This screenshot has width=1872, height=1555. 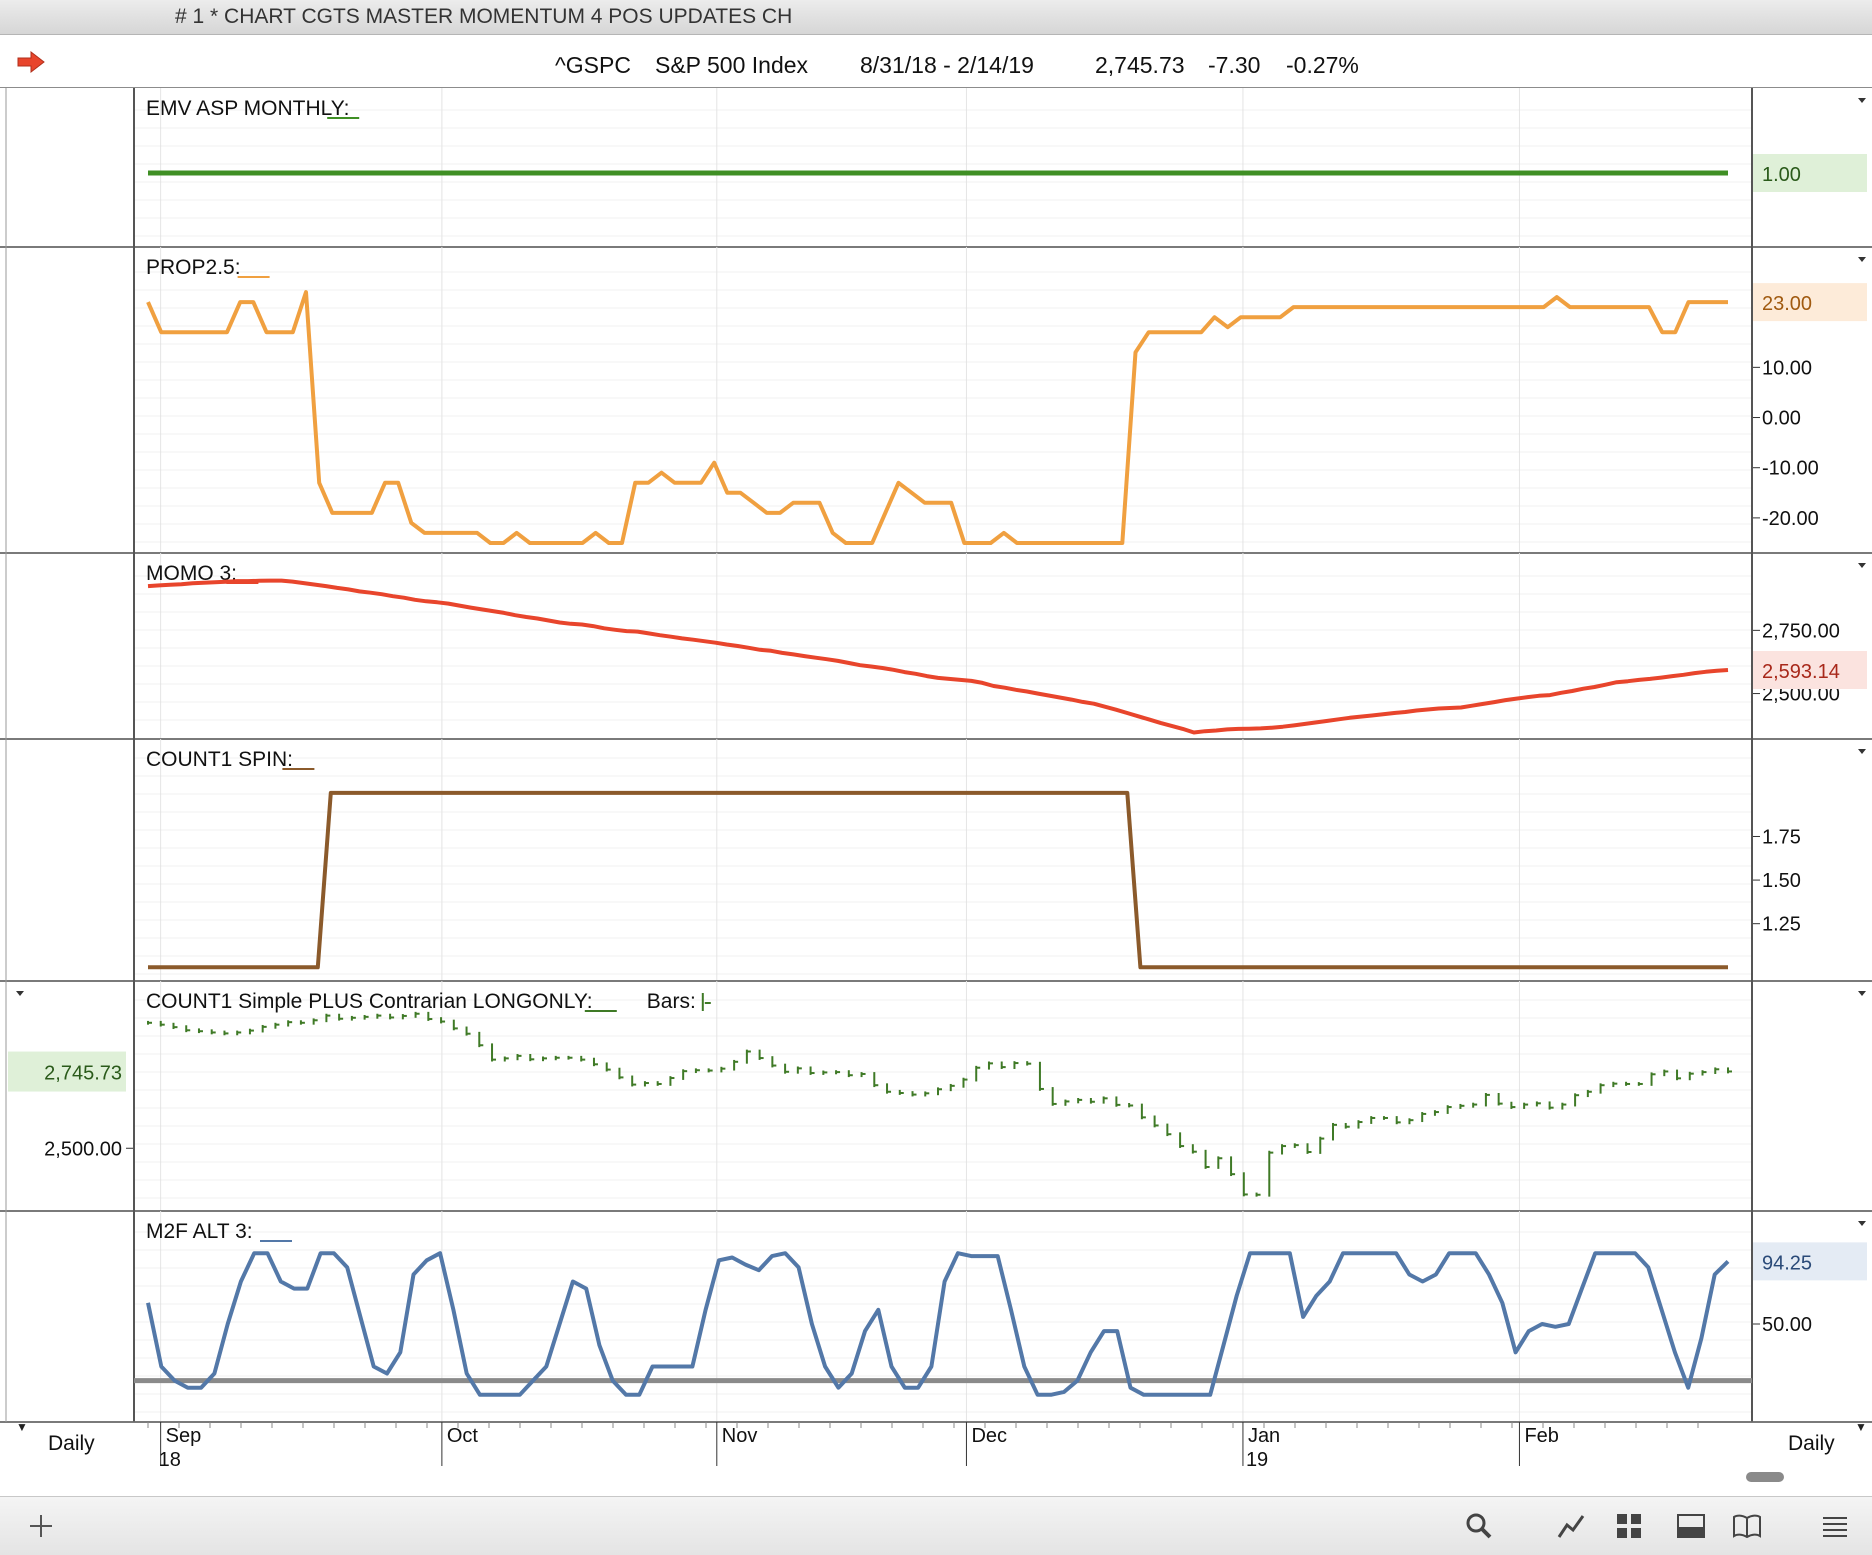 What do you see at coordinates (1835, 1526) in the screenshot?
I see `menu-icon` at bounding box center [1835, 1526].